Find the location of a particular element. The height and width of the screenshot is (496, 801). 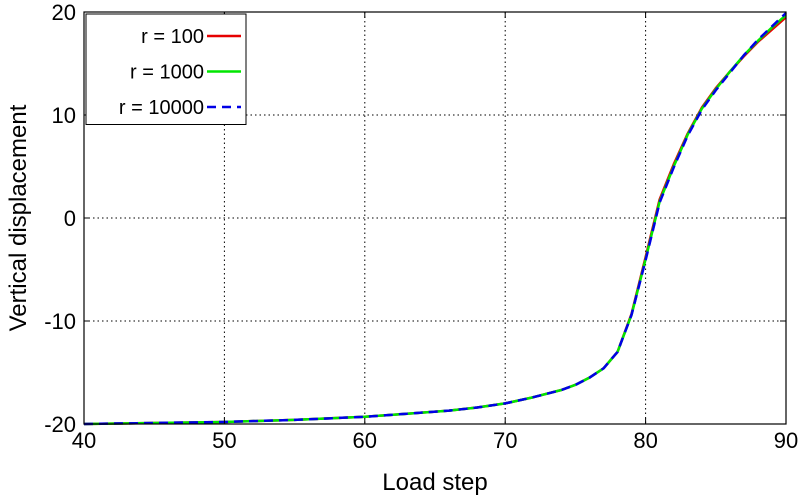

x-tick-label: 80 is located at coordinates (645, 440).